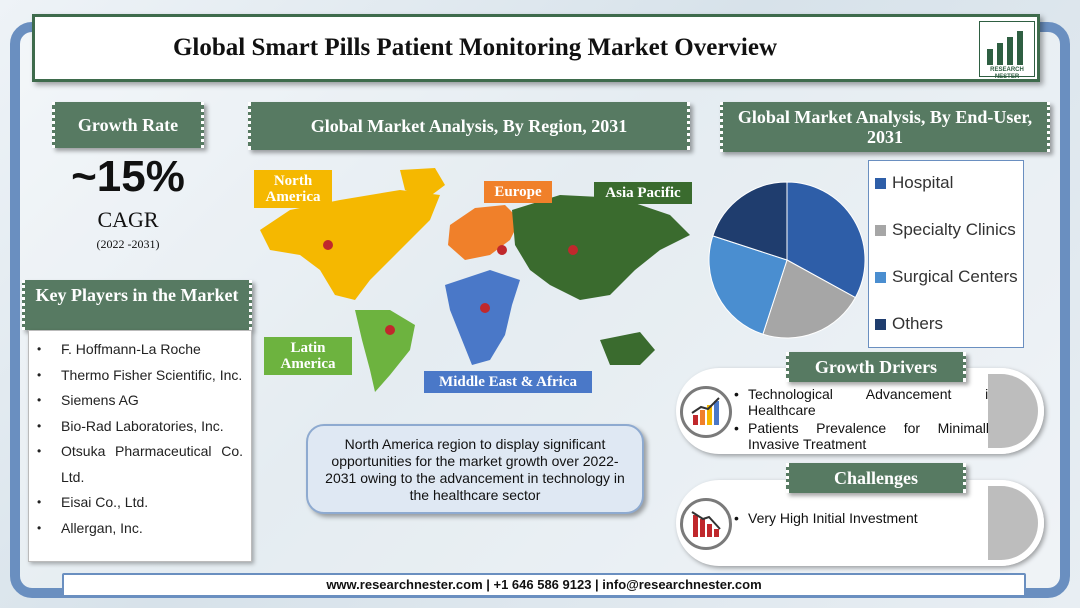 This screenshot has width=1080, height=608. What do you see at coordinates (128, 244) in the screenshot?
I see `cagr-period: (2022 -2031)` at bounding box center [128, 244].